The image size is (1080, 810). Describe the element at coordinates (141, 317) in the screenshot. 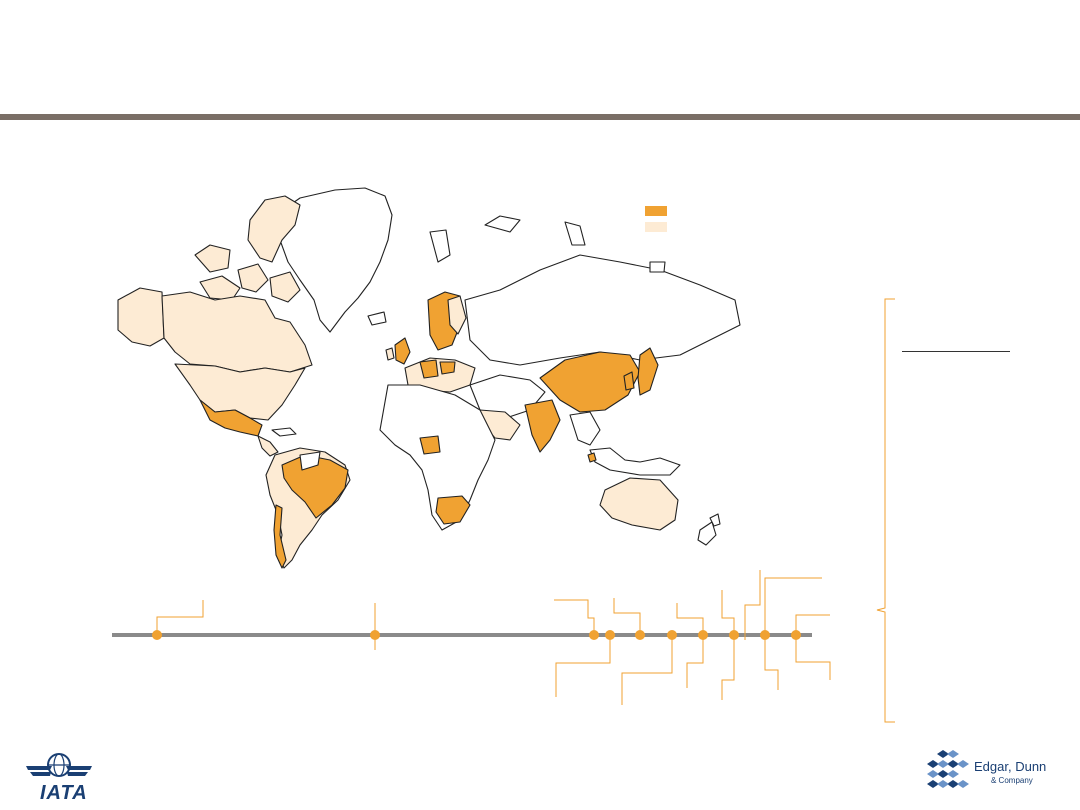

I see `alaska-region` at that location.